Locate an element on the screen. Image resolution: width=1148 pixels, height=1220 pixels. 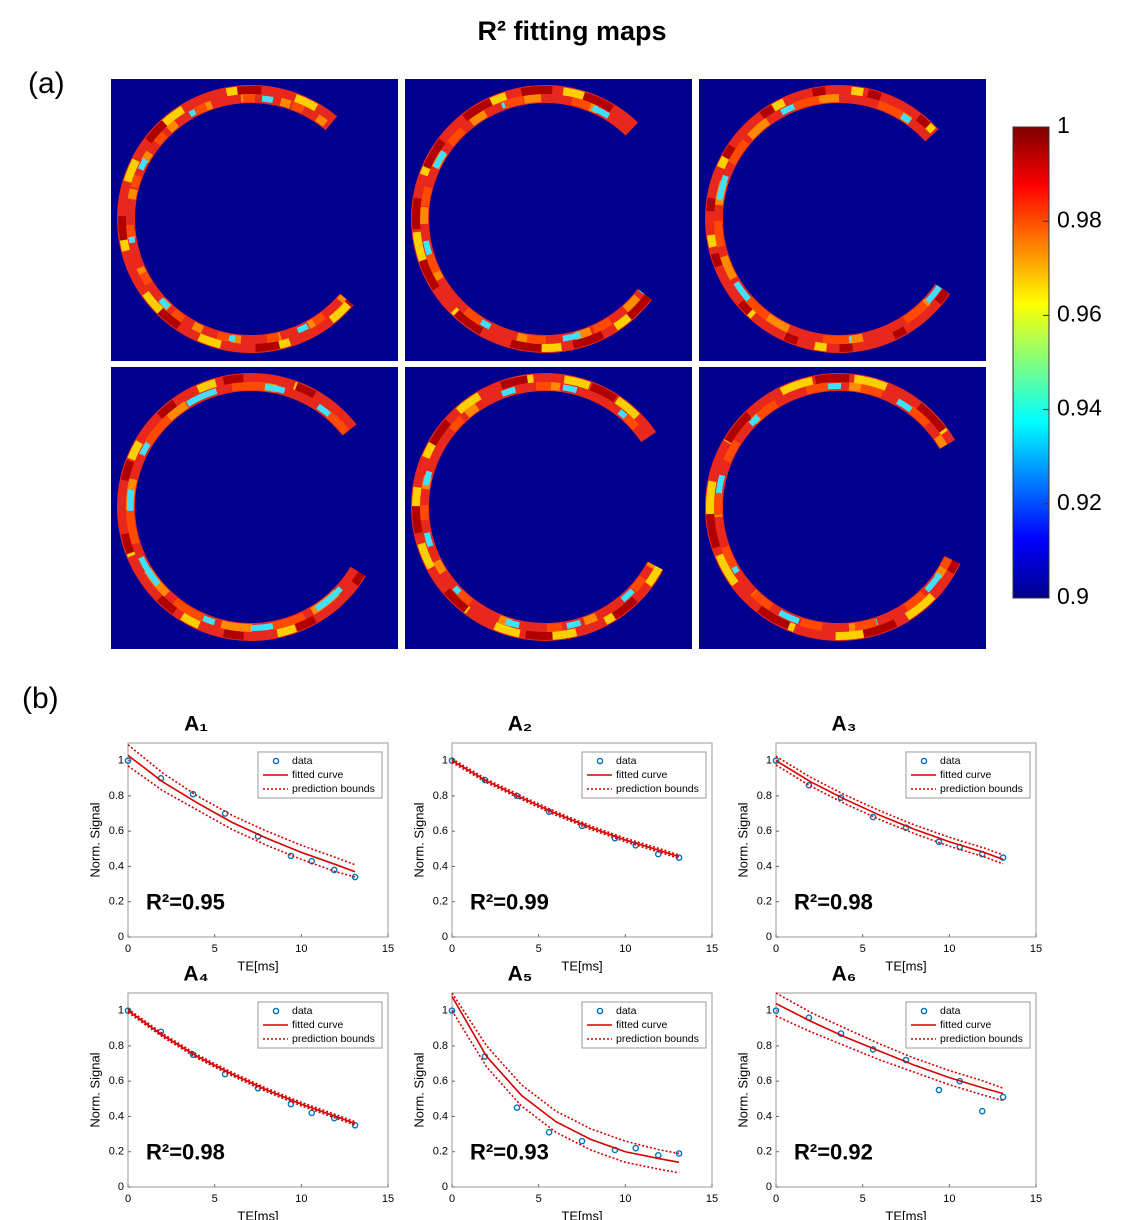
colorbar-tick-label: 0.98 is located at coordinates (1079, 219).